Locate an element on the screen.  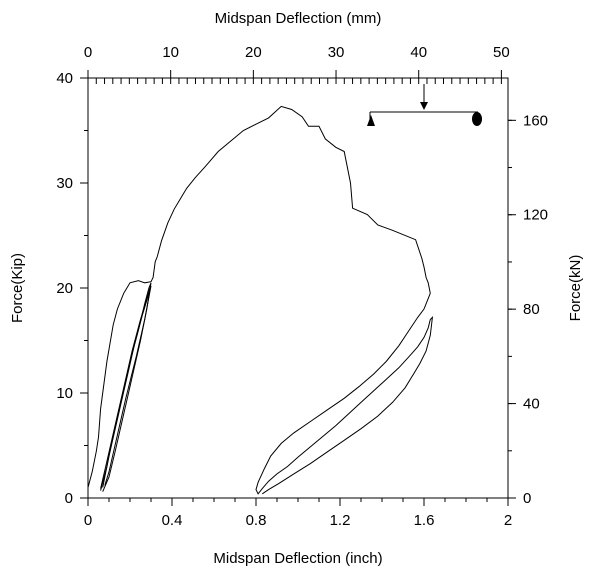
y-axis-right-label: Force(kN) is located at coordinates (575, 288).